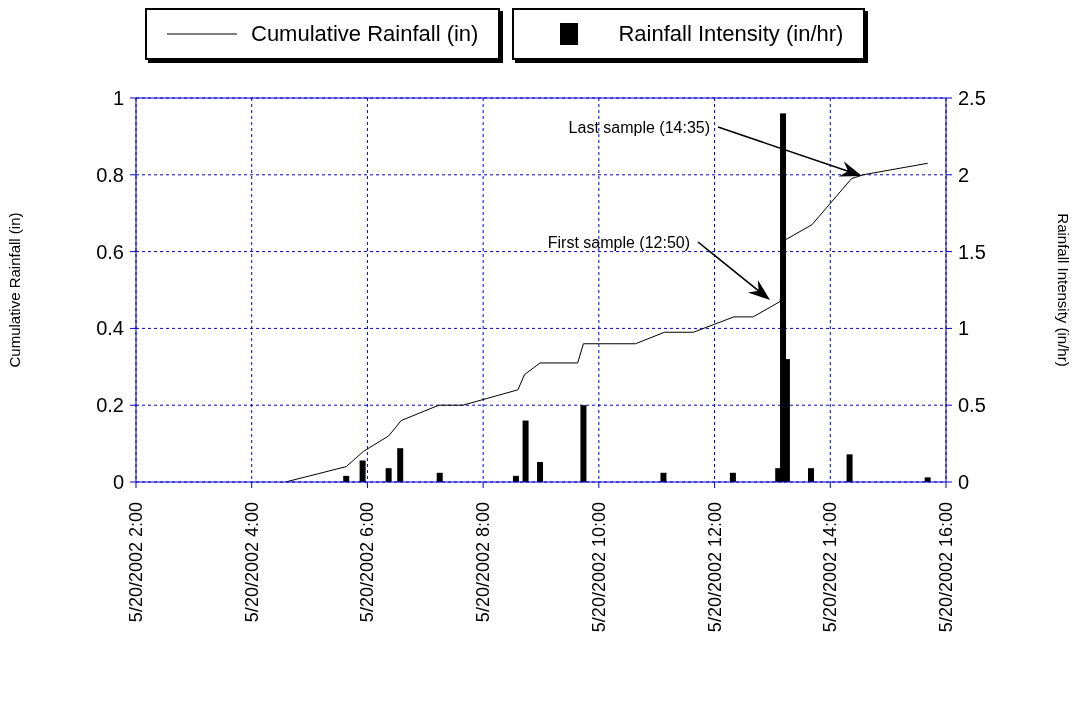  I want to click on y2-axis-title: Rainfall Intensity (in/hr), so click(1063, 290).